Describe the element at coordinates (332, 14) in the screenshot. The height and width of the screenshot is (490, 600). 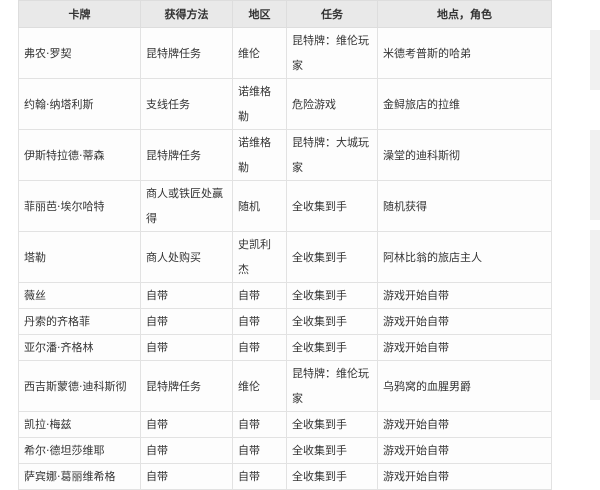
I see `header-quest: 任务` at that location.